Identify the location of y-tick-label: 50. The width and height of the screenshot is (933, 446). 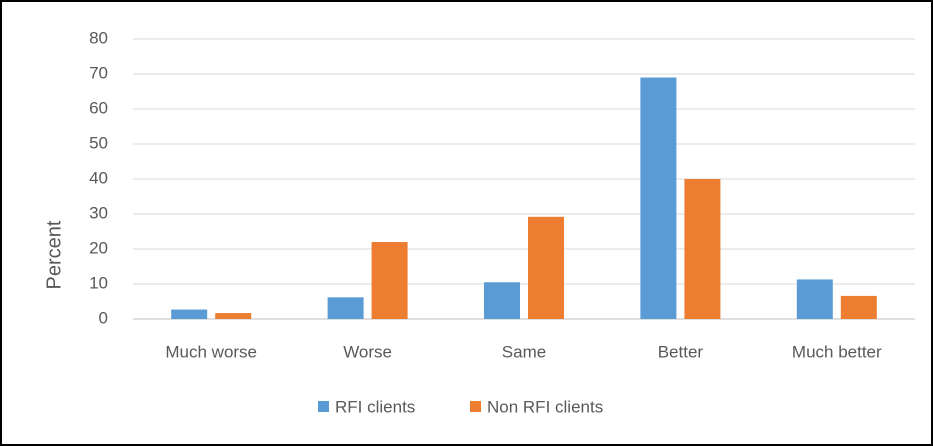
(98, 142).